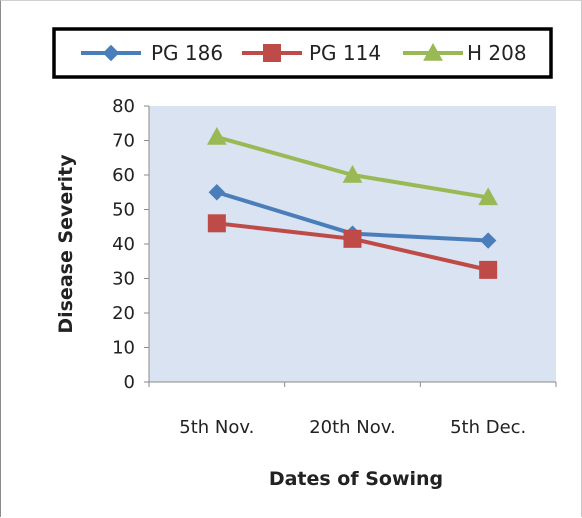 The height and width of the screenshot is (518, 582). Describe the element at coordinates (497, 53) in the screenshot. I see `legend-label-h-208: H 208` at that location.